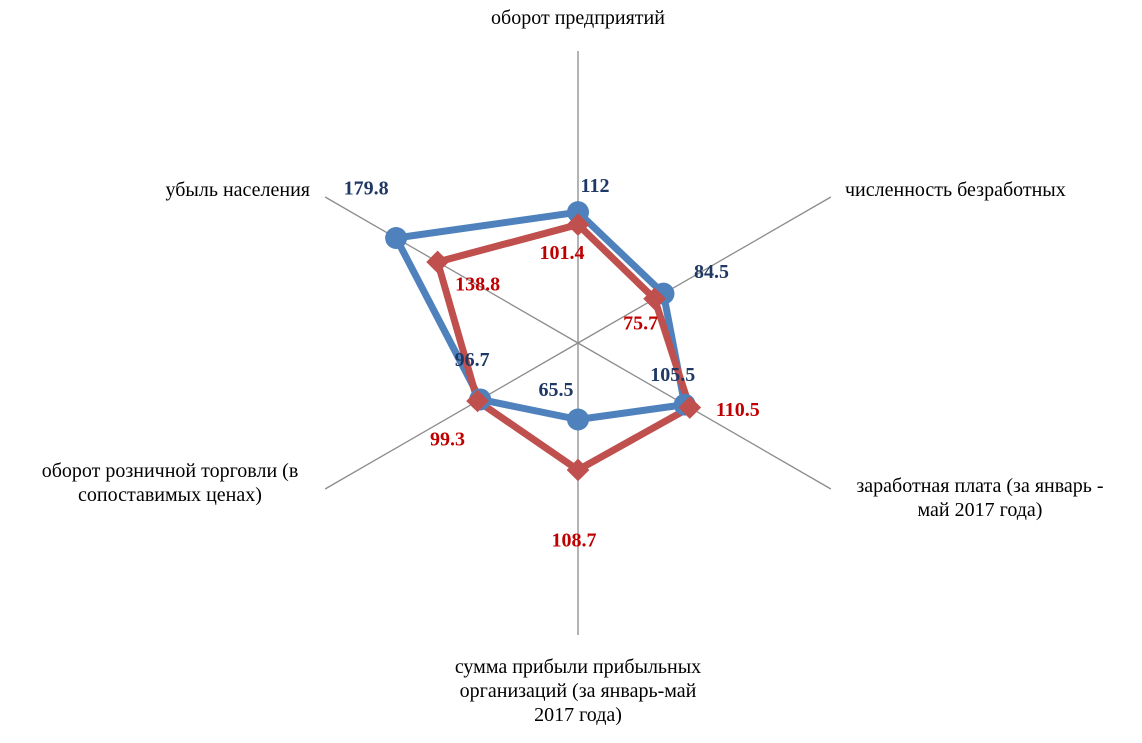  I want to click on data-label: 179.8, so click(366, 189).